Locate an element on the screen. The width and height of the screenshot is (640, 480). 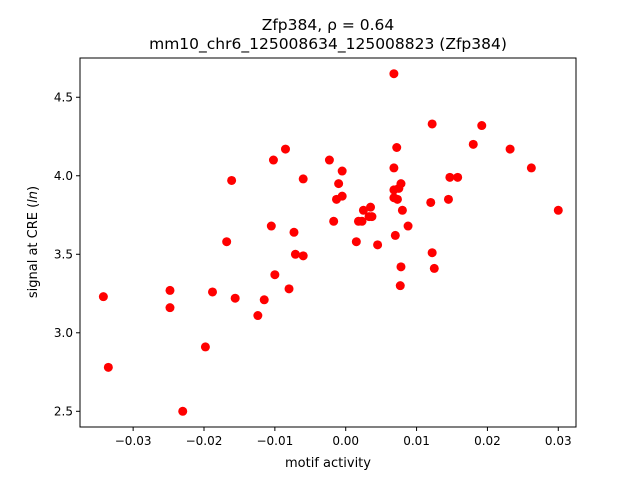
x-tick-label: −0.02 is located at coordinates (204, 441).